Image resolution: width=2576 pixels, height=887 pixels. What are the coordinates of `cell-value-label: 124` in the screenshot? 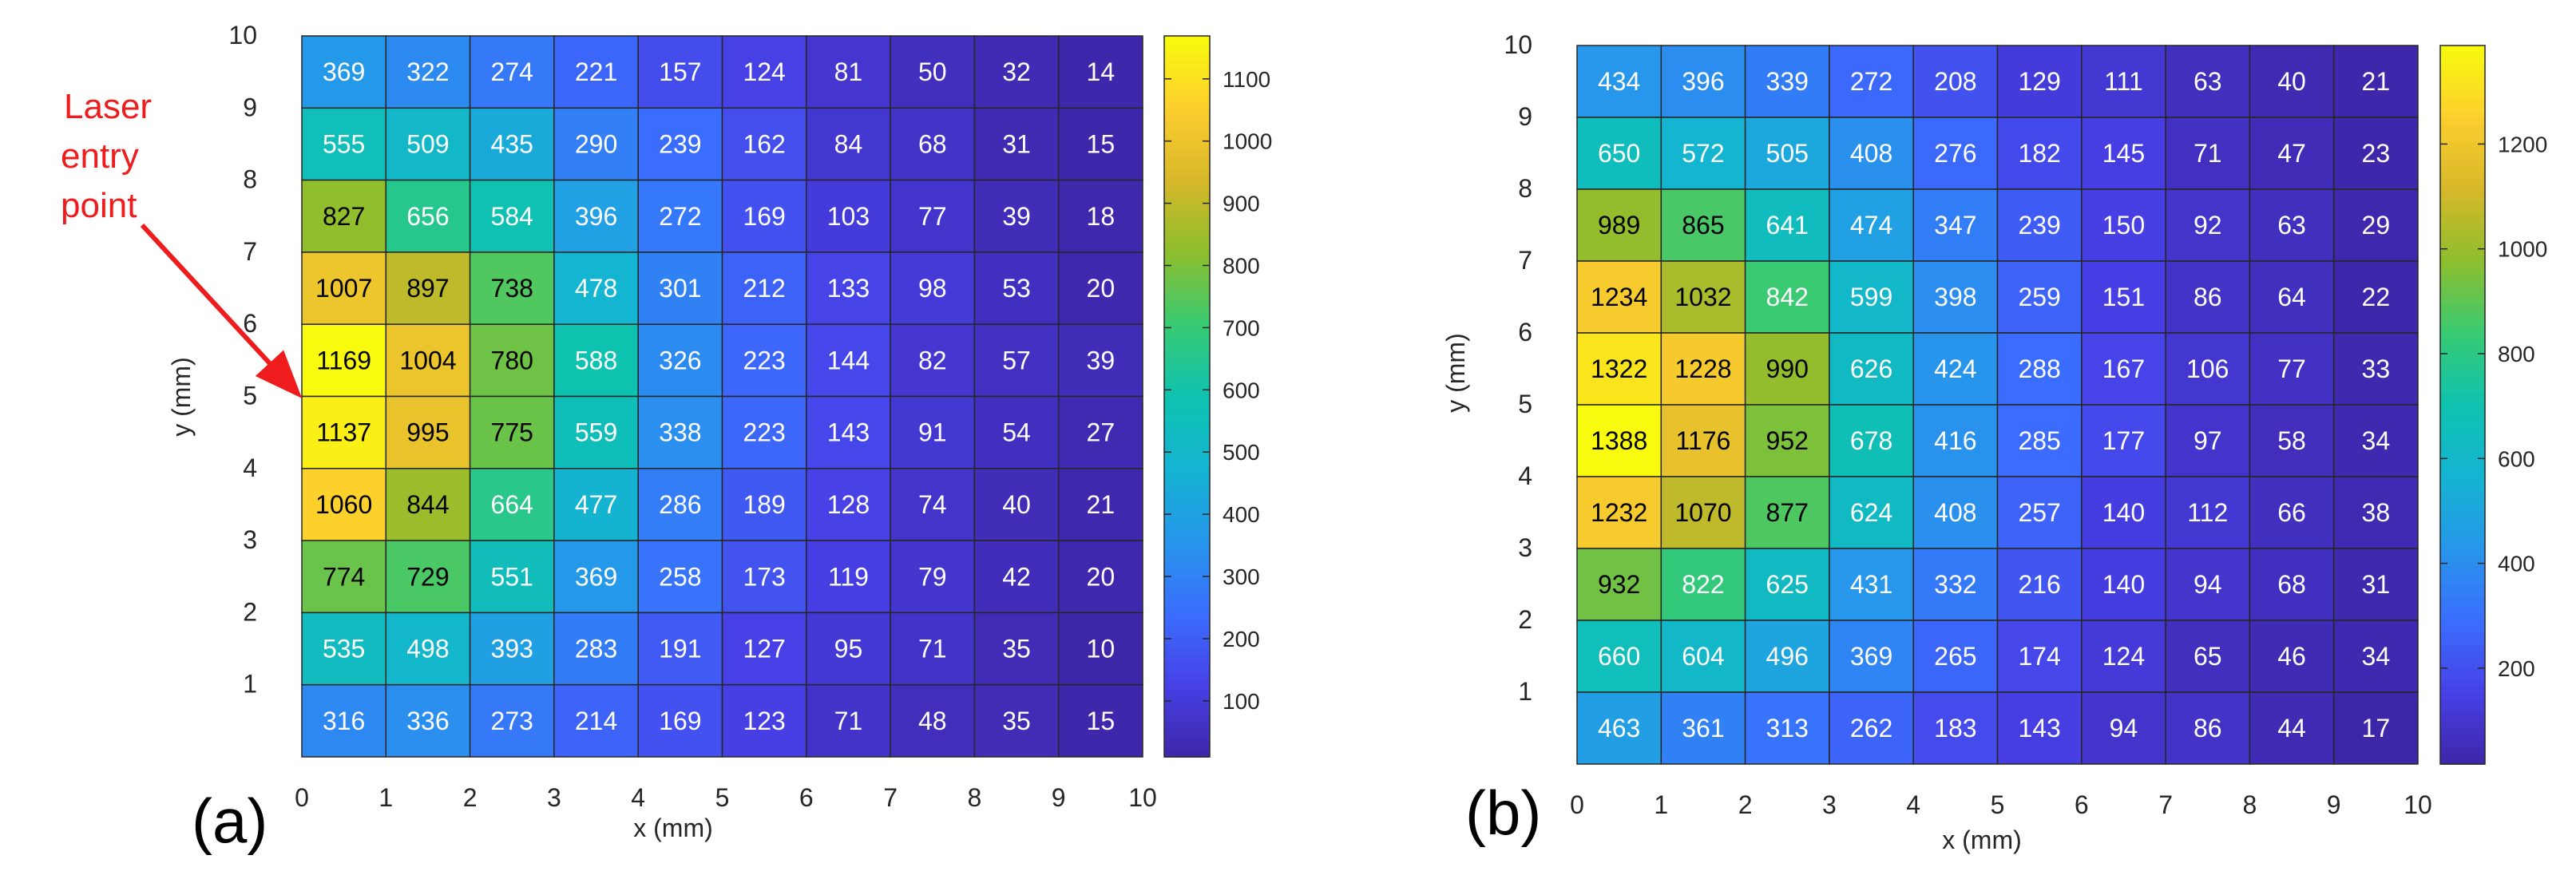 It's located at (2123, 657).